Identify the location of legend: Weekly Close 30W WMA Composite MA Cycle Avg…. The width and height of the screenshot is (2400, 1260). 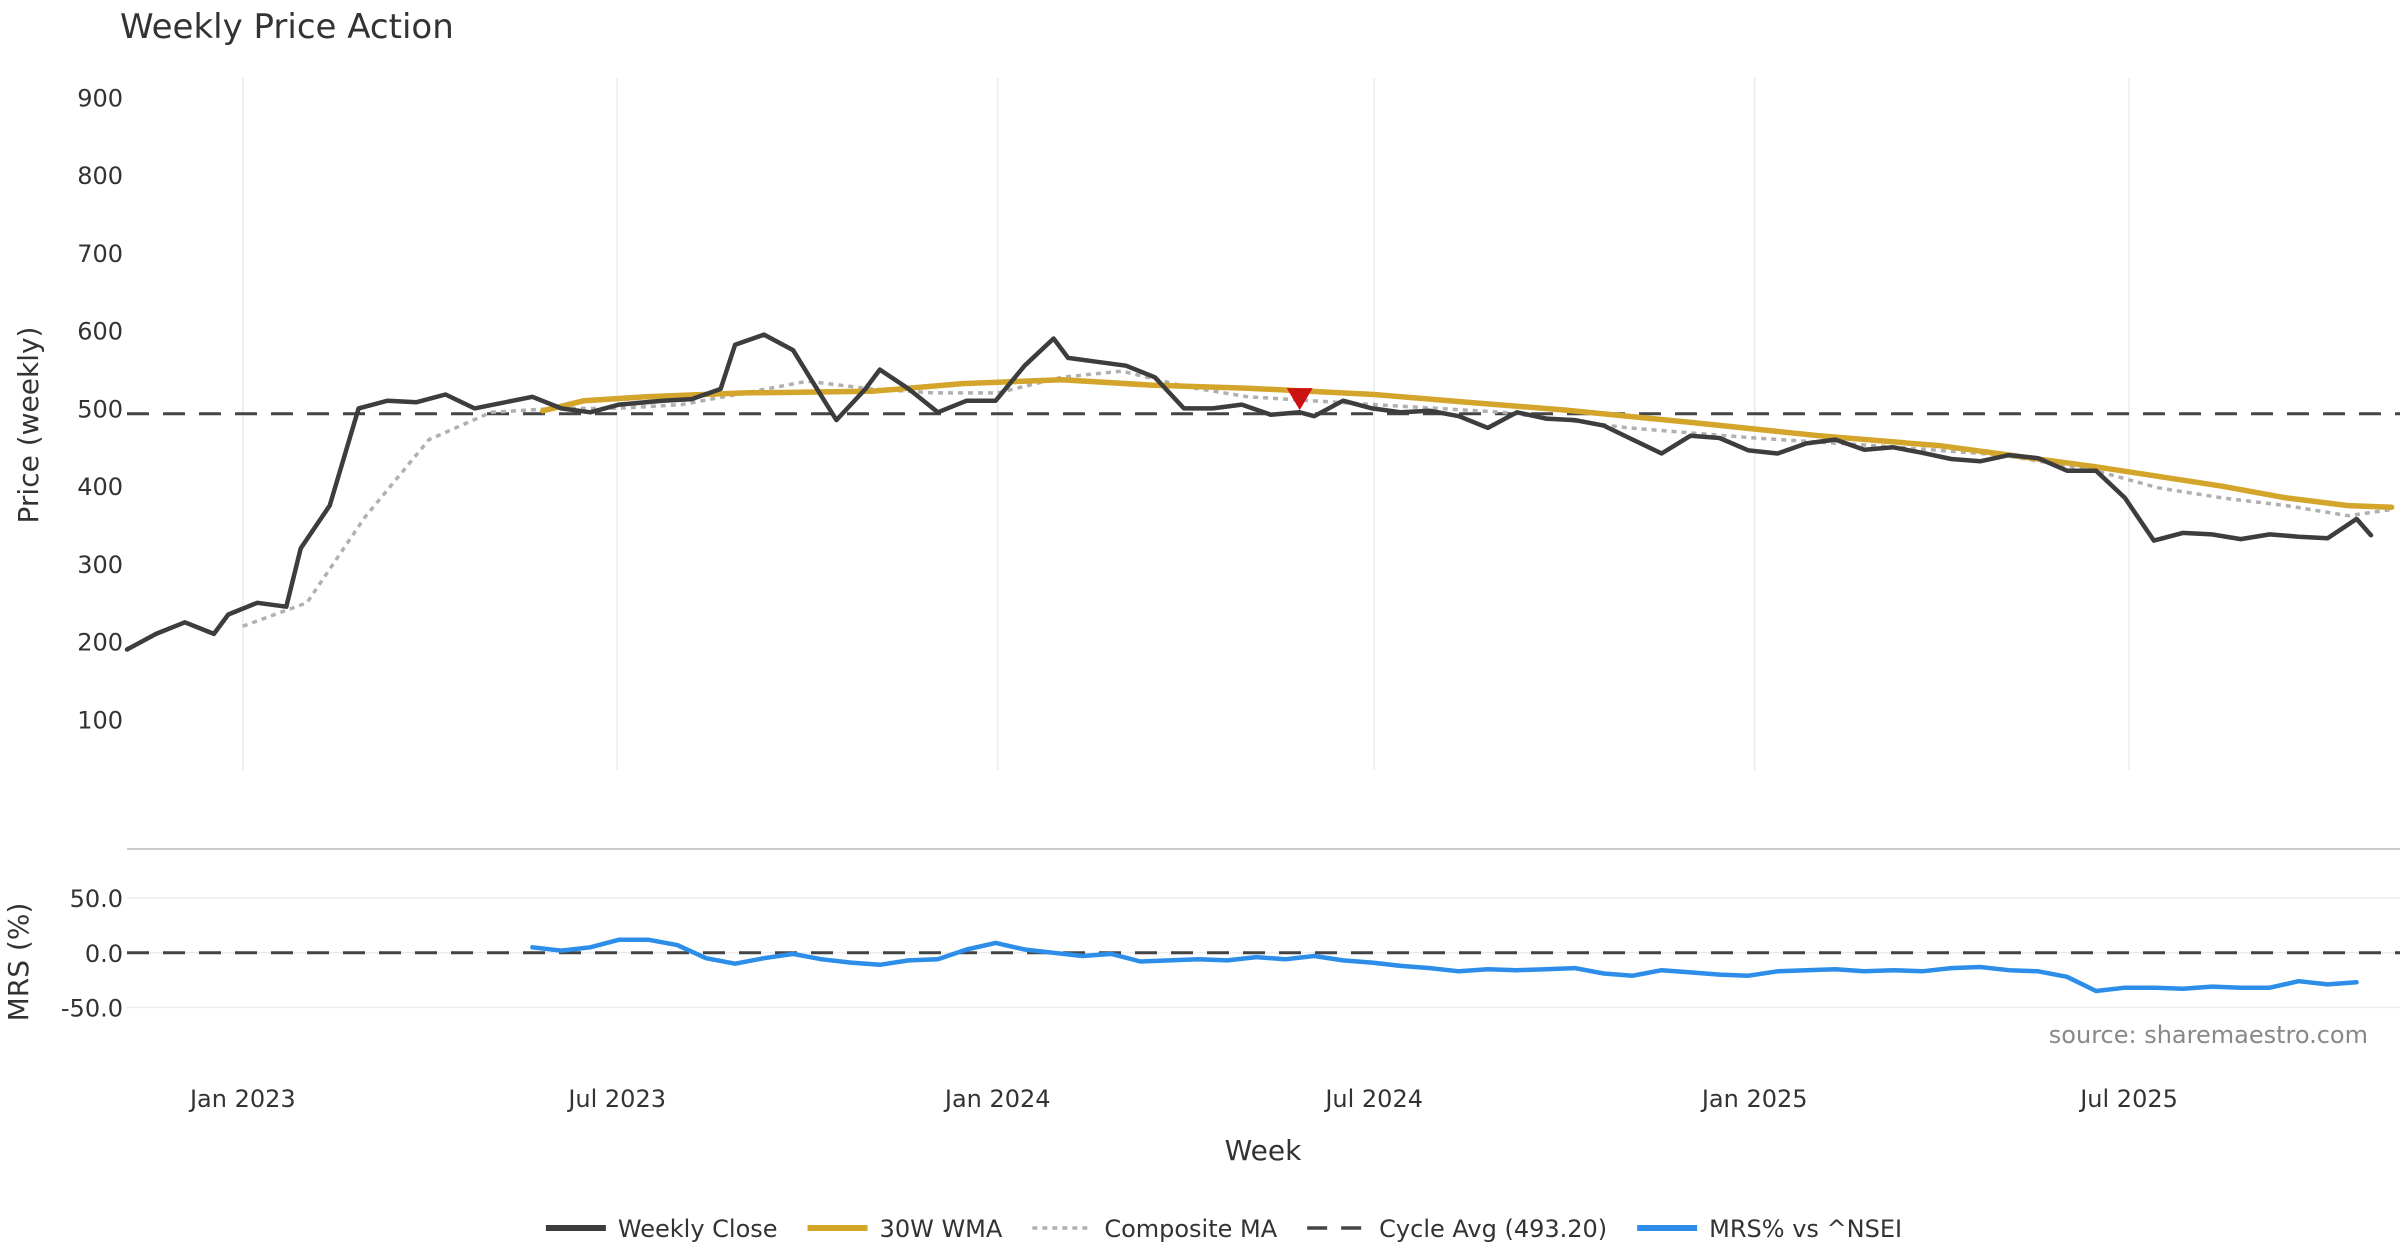
(1223, 1229).